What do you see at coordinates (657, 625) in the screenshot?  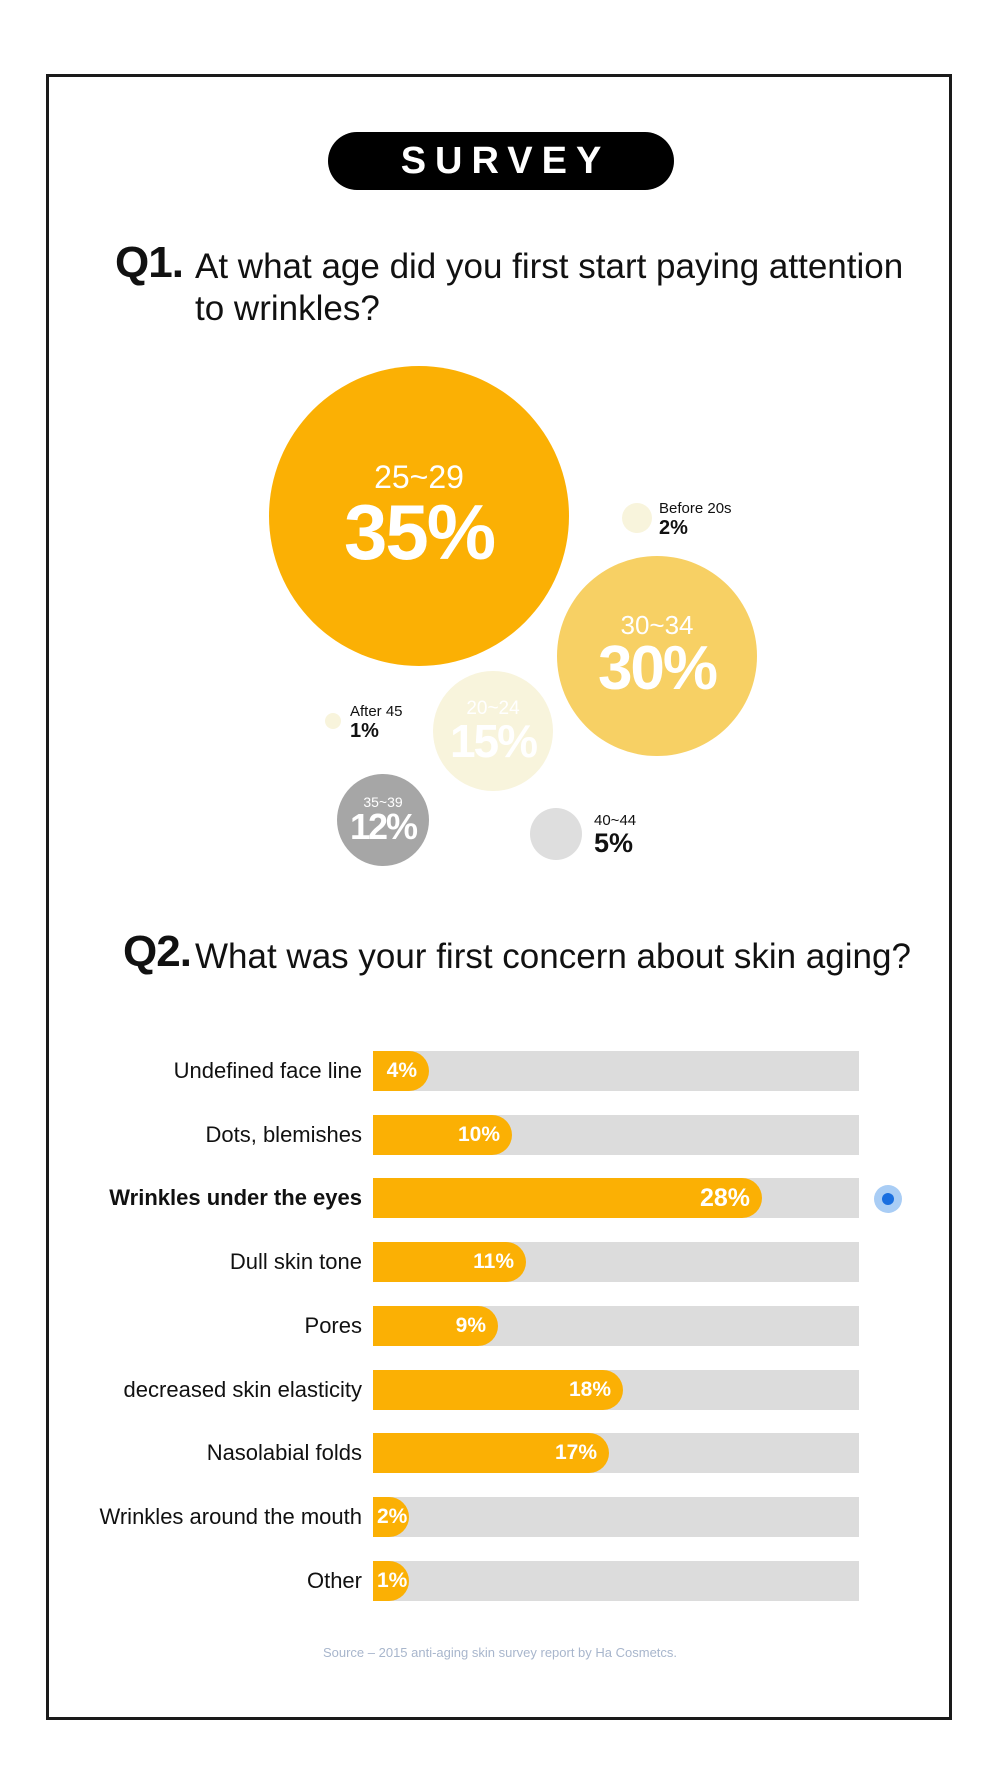 I see `bubble-range-label: 30~34` at bounding box center [657, 625].